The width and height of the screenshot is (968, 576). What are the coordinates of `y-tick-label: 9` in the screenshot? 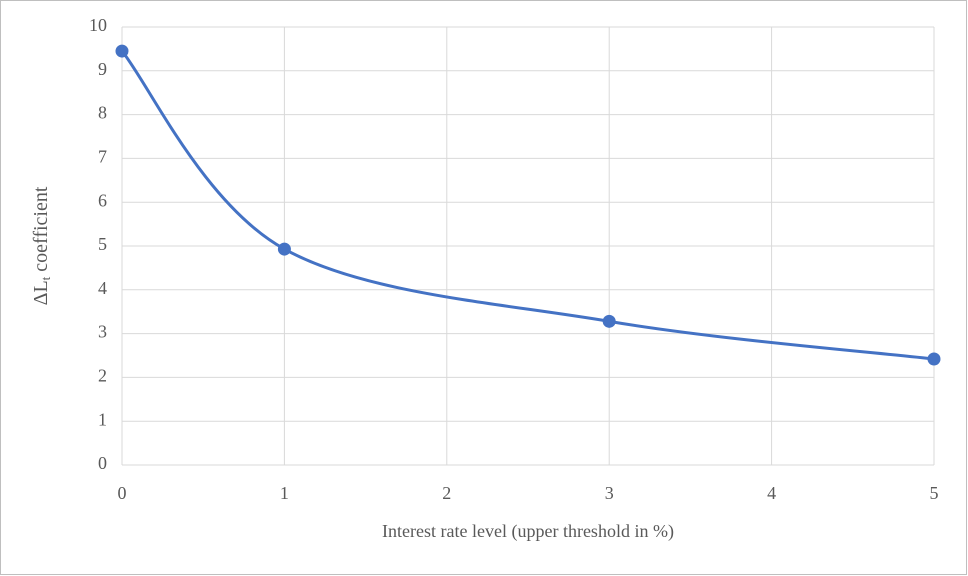 It's located at (102, 69).